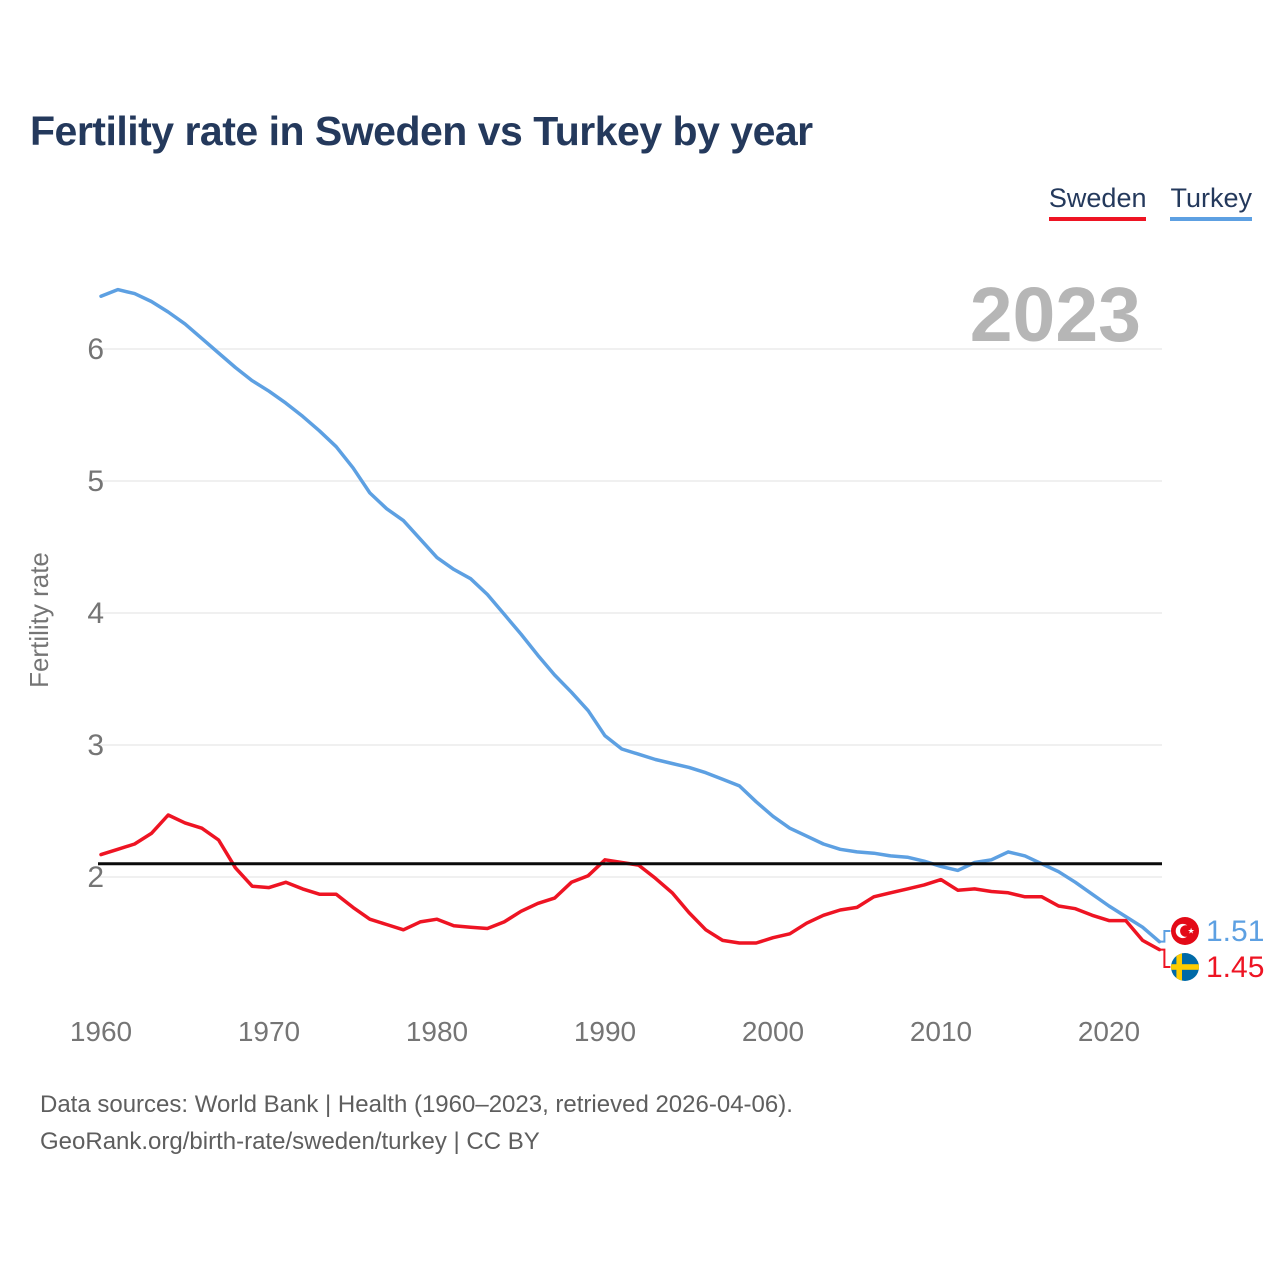 This screenshot has width=1280, height=1280. Describe the element at coordinates (101, 1031) in the screenshot. I see `svg-text: 1960` at that location.